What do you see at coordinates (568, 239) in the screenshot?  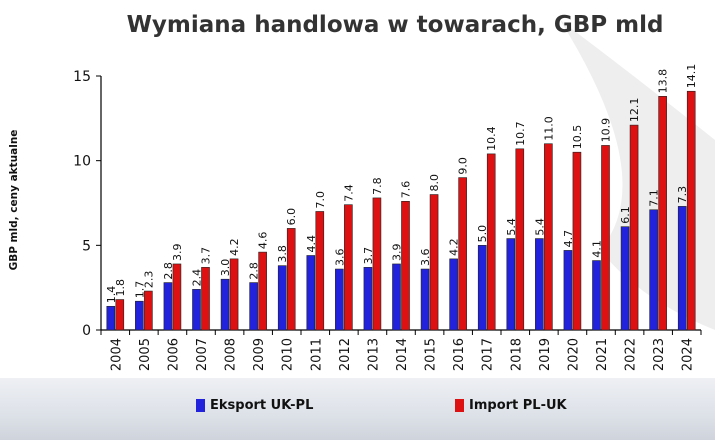 I see `data-label-export: 4.7` at bounding box center [568, 239].